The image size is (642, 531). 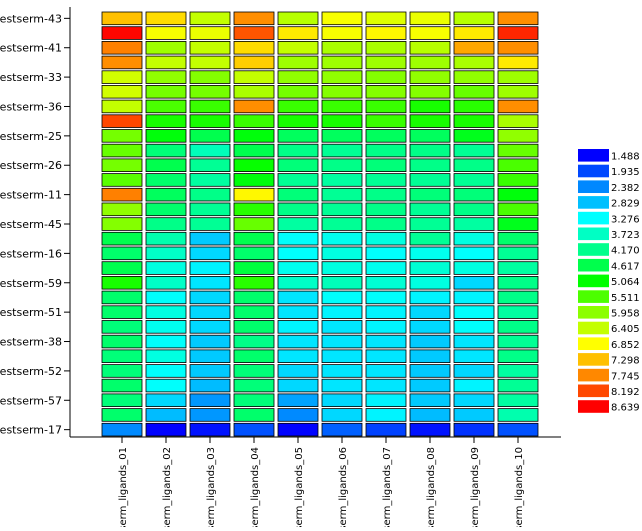 I want to click on legend-label: 7.745, so click(x=625, y=376).